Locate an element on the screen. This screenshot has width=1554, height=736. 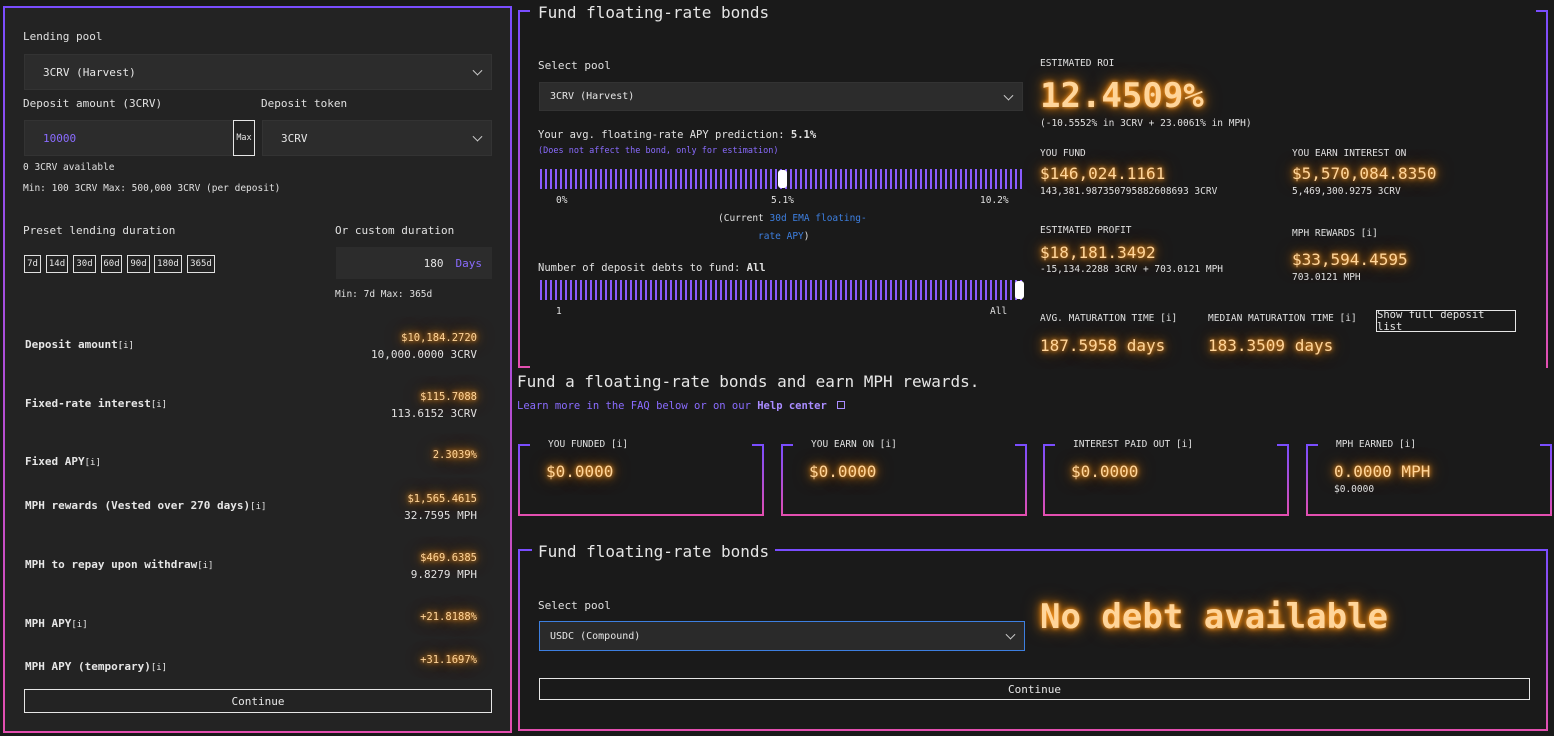
slider-min-label: 0% is located at coordinates (562, 200).